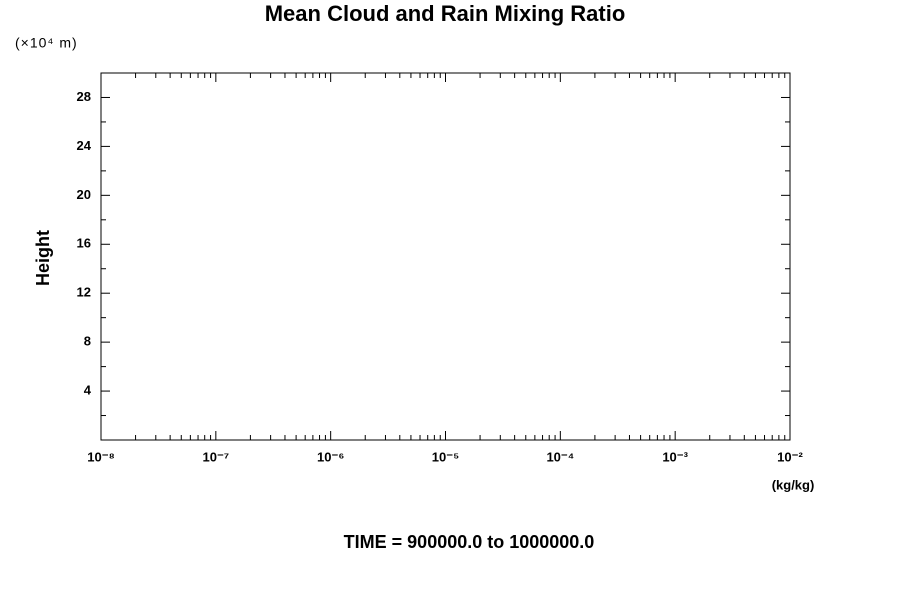  I want to click on chart-title: Mean Cloud and Rain Mixing Ratio, so click(445, 13).